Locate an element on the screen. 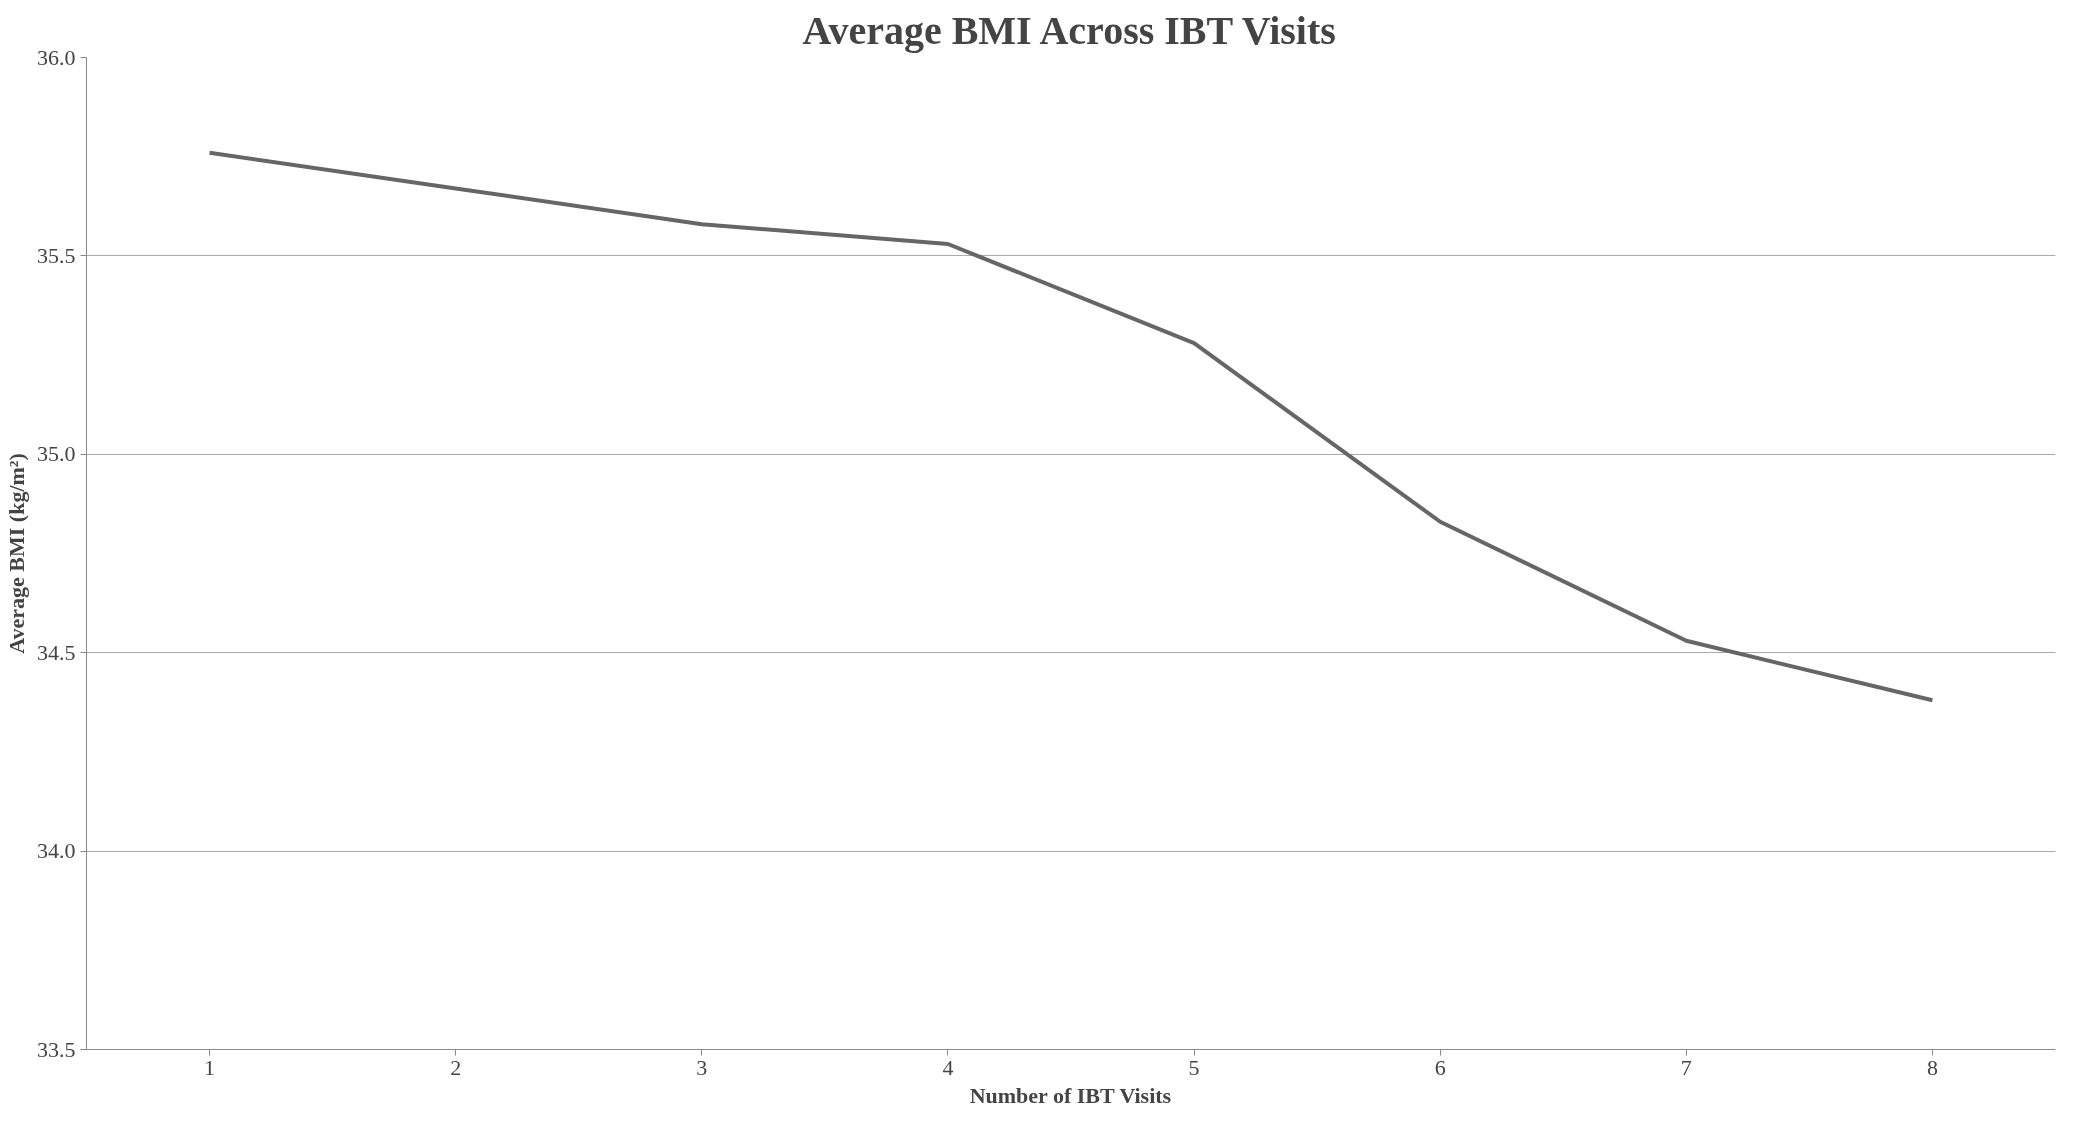 This screenshot has width=2077, height=1123. x-tick-label: 8 is located at coordinates (1932, 1067).